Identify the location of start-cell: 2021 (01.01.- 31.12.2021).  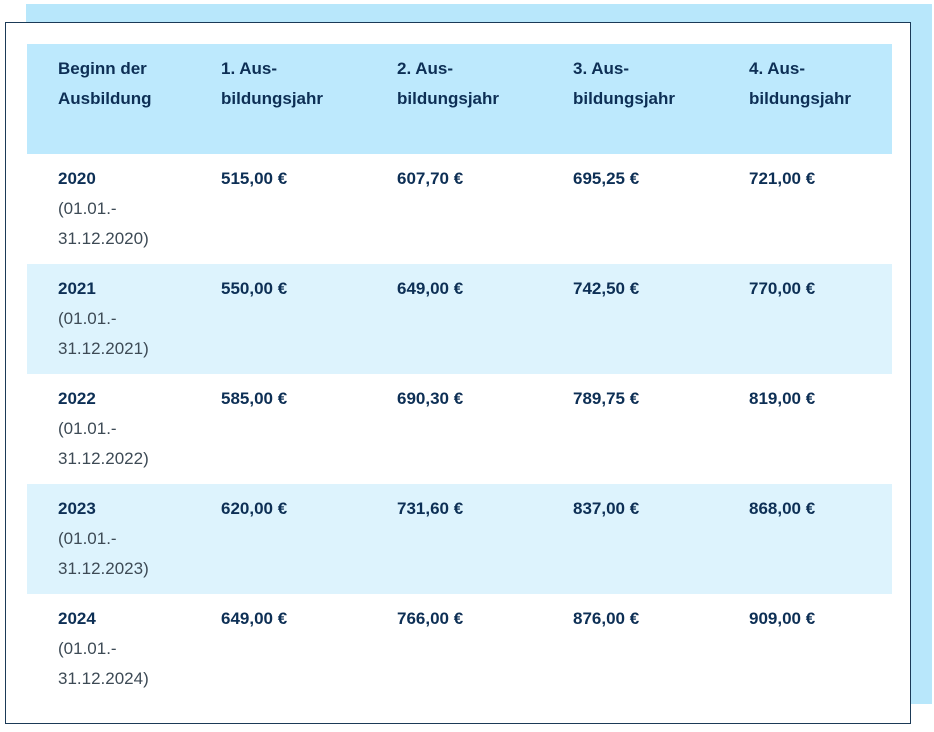
(109, 319).